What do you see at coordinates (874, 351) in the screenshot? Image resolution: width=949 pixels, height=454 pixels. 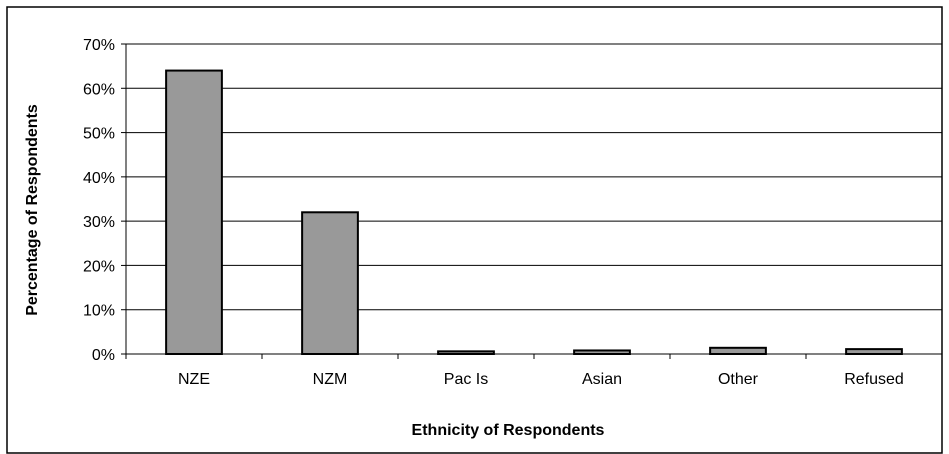 I see `bar-refused` at bounding box center [874, 351].